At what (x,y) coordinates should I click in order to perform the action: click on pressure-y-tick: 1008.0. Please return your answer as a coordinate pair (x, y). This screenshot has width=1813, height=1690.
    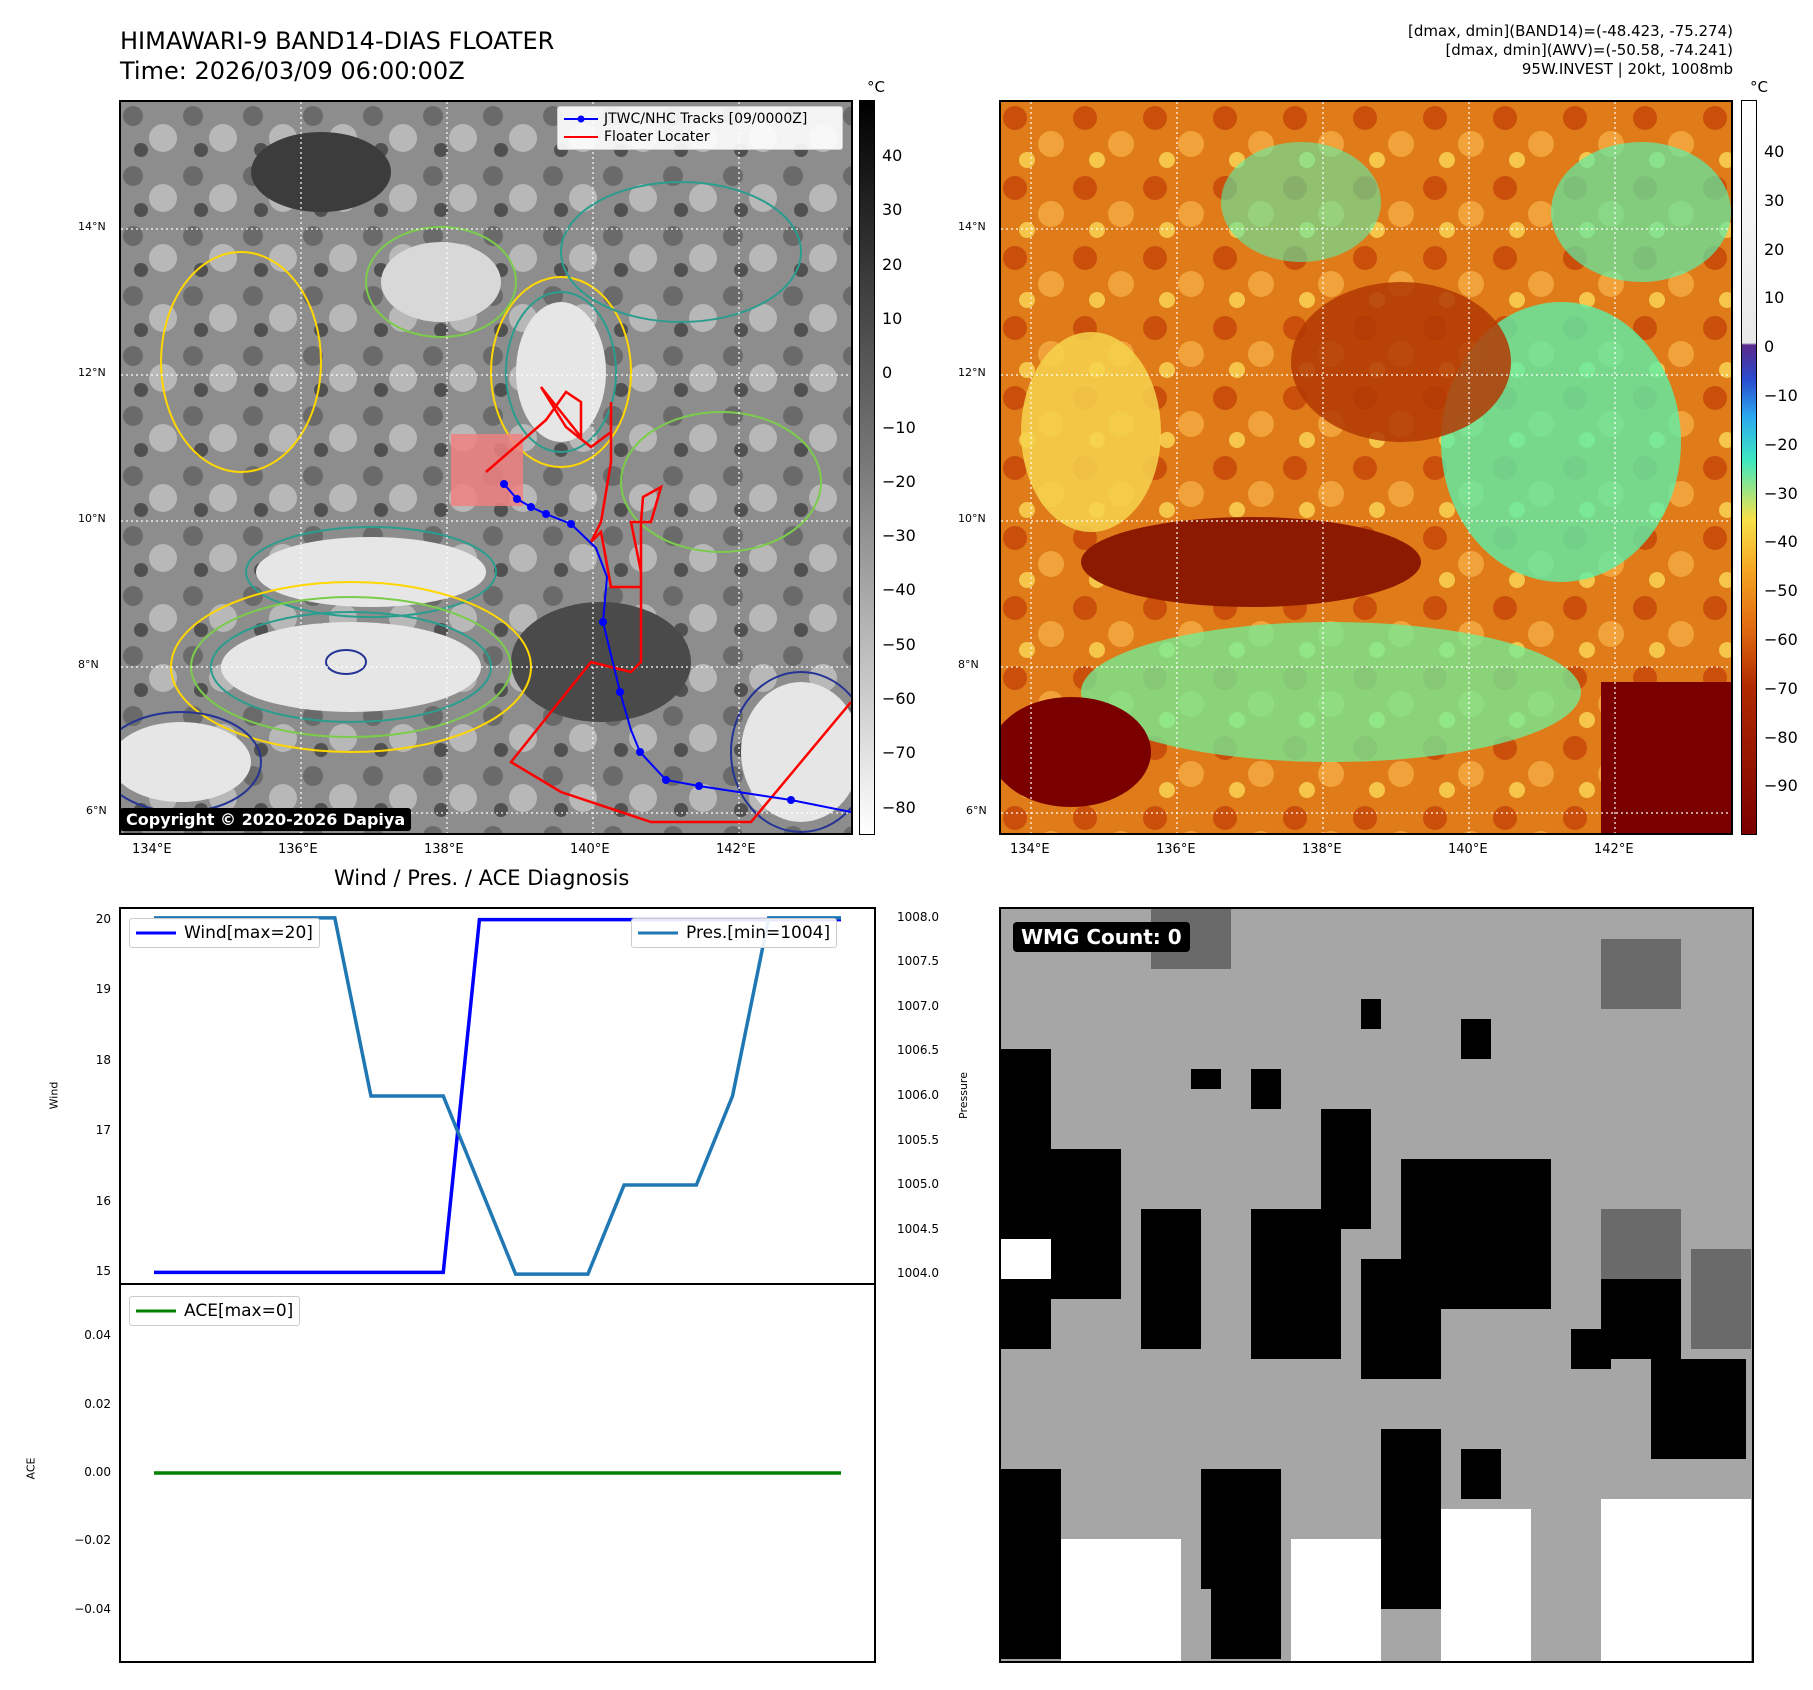
    Looking at the image, I should click on (918, 916).